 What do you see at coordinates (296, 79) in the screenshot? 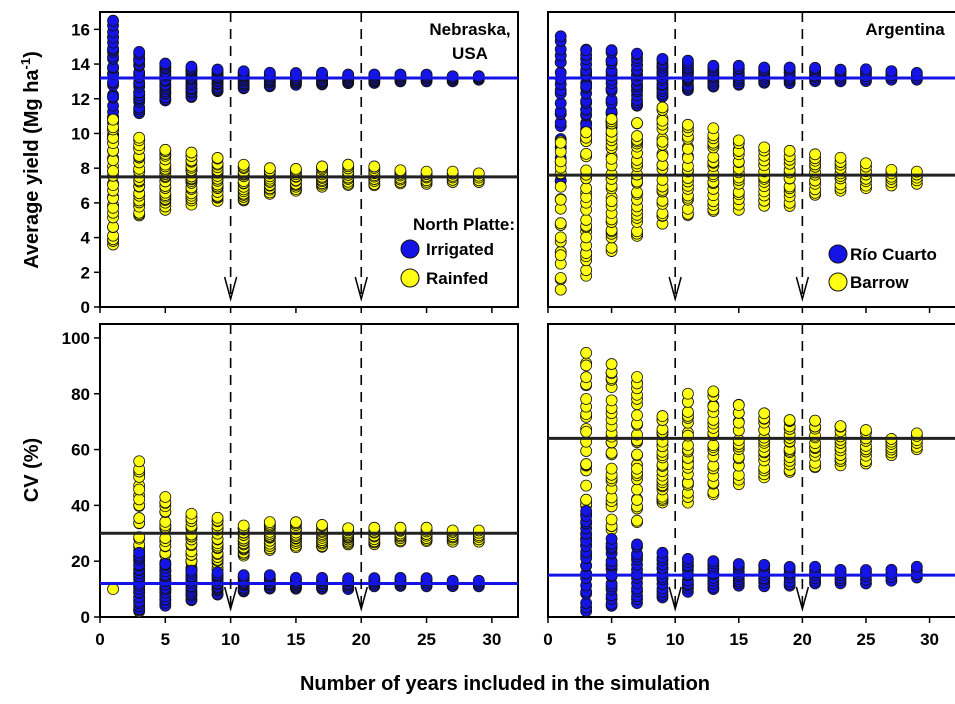
I see `series-irrigated` at bounding box center [296, 79].